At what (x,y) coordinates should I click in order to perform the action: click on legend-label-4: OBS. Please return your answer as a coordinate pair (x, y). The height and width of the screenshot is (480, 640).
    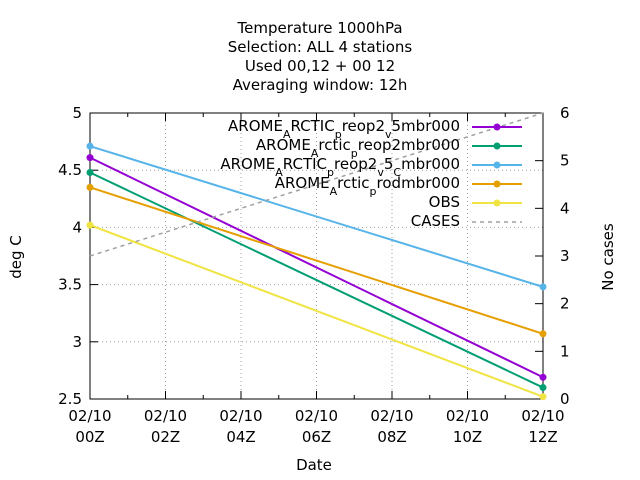
    Looking at the image, I should click on (444, 202).